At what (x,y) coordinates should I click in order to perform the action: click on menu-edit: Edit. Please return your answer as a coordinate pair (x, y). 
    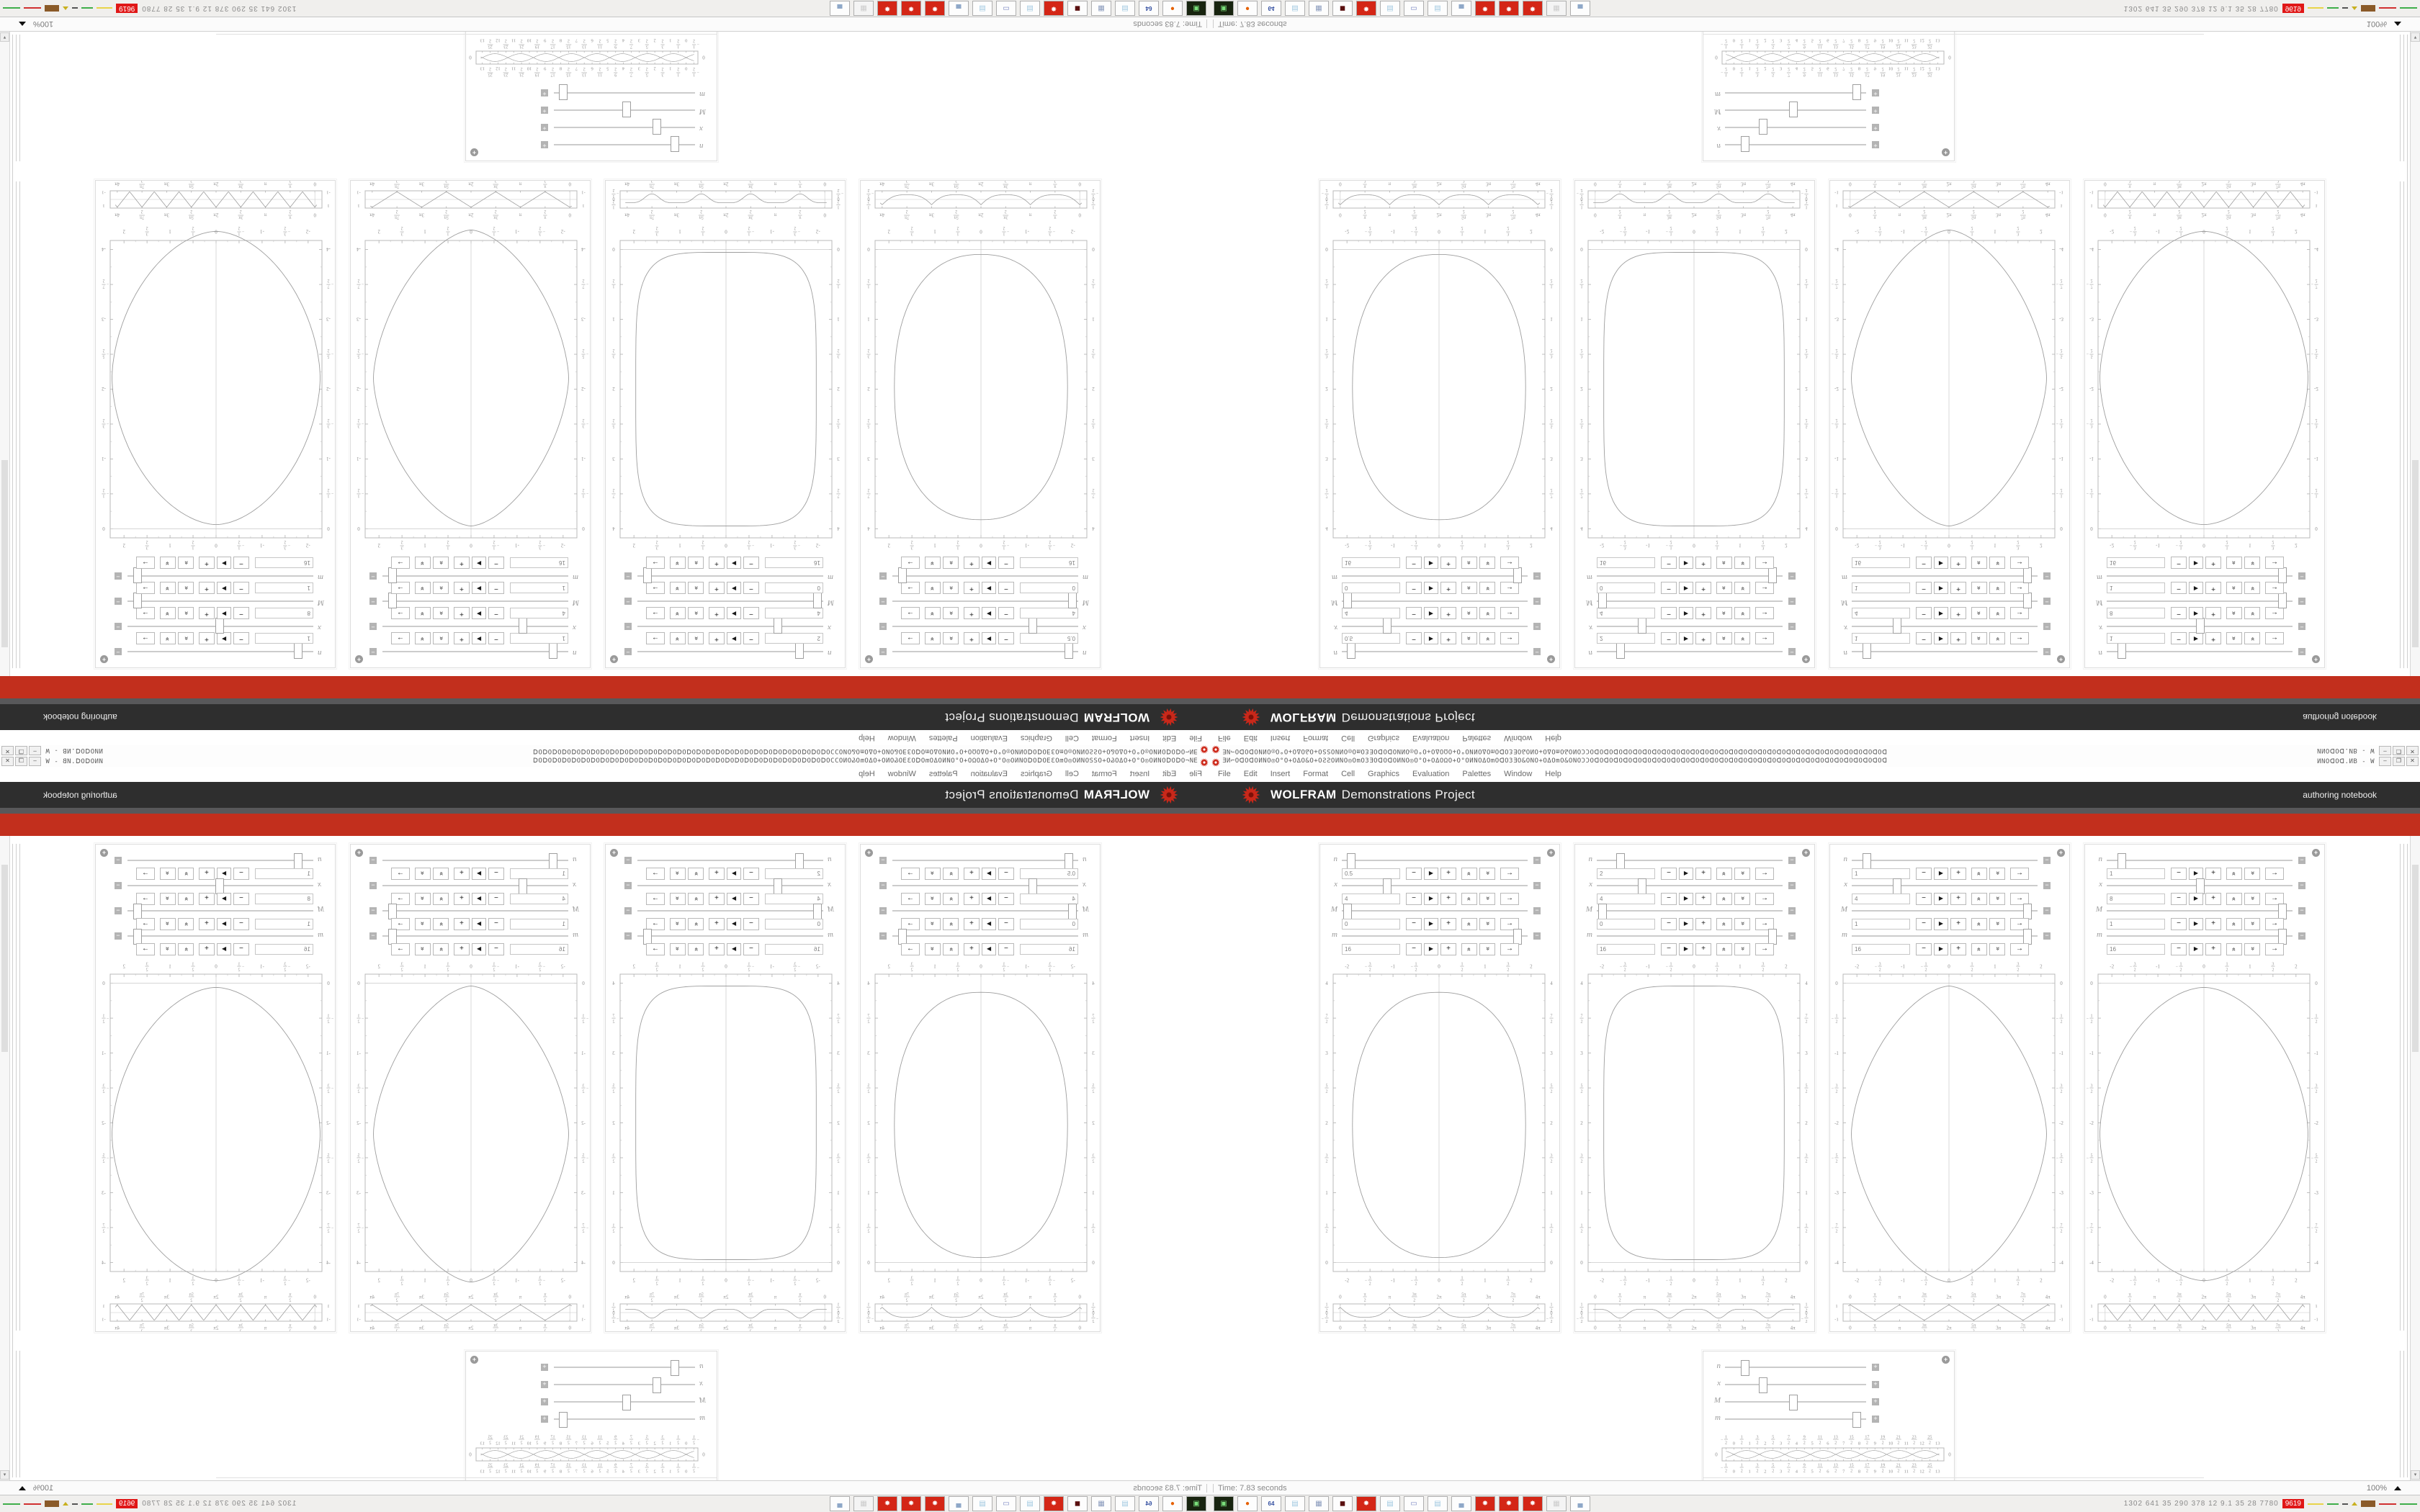
    Looking at the image, I should click on (1169, 774).